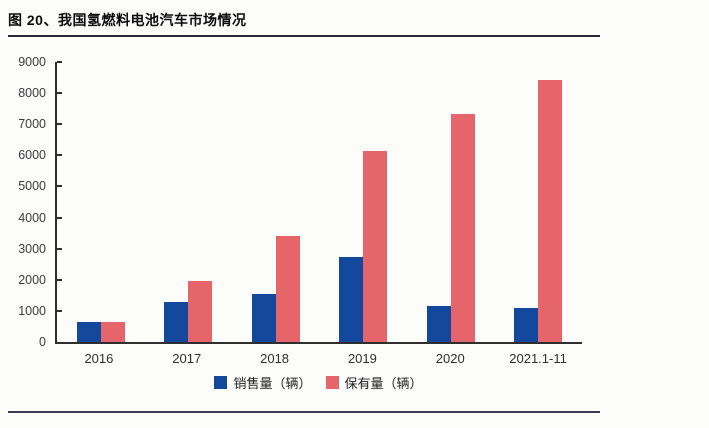  What do you see at coordinates (362, 358) in the screenshot?
I see `x-axis-label: 2019` at bounding box center [362, 358].